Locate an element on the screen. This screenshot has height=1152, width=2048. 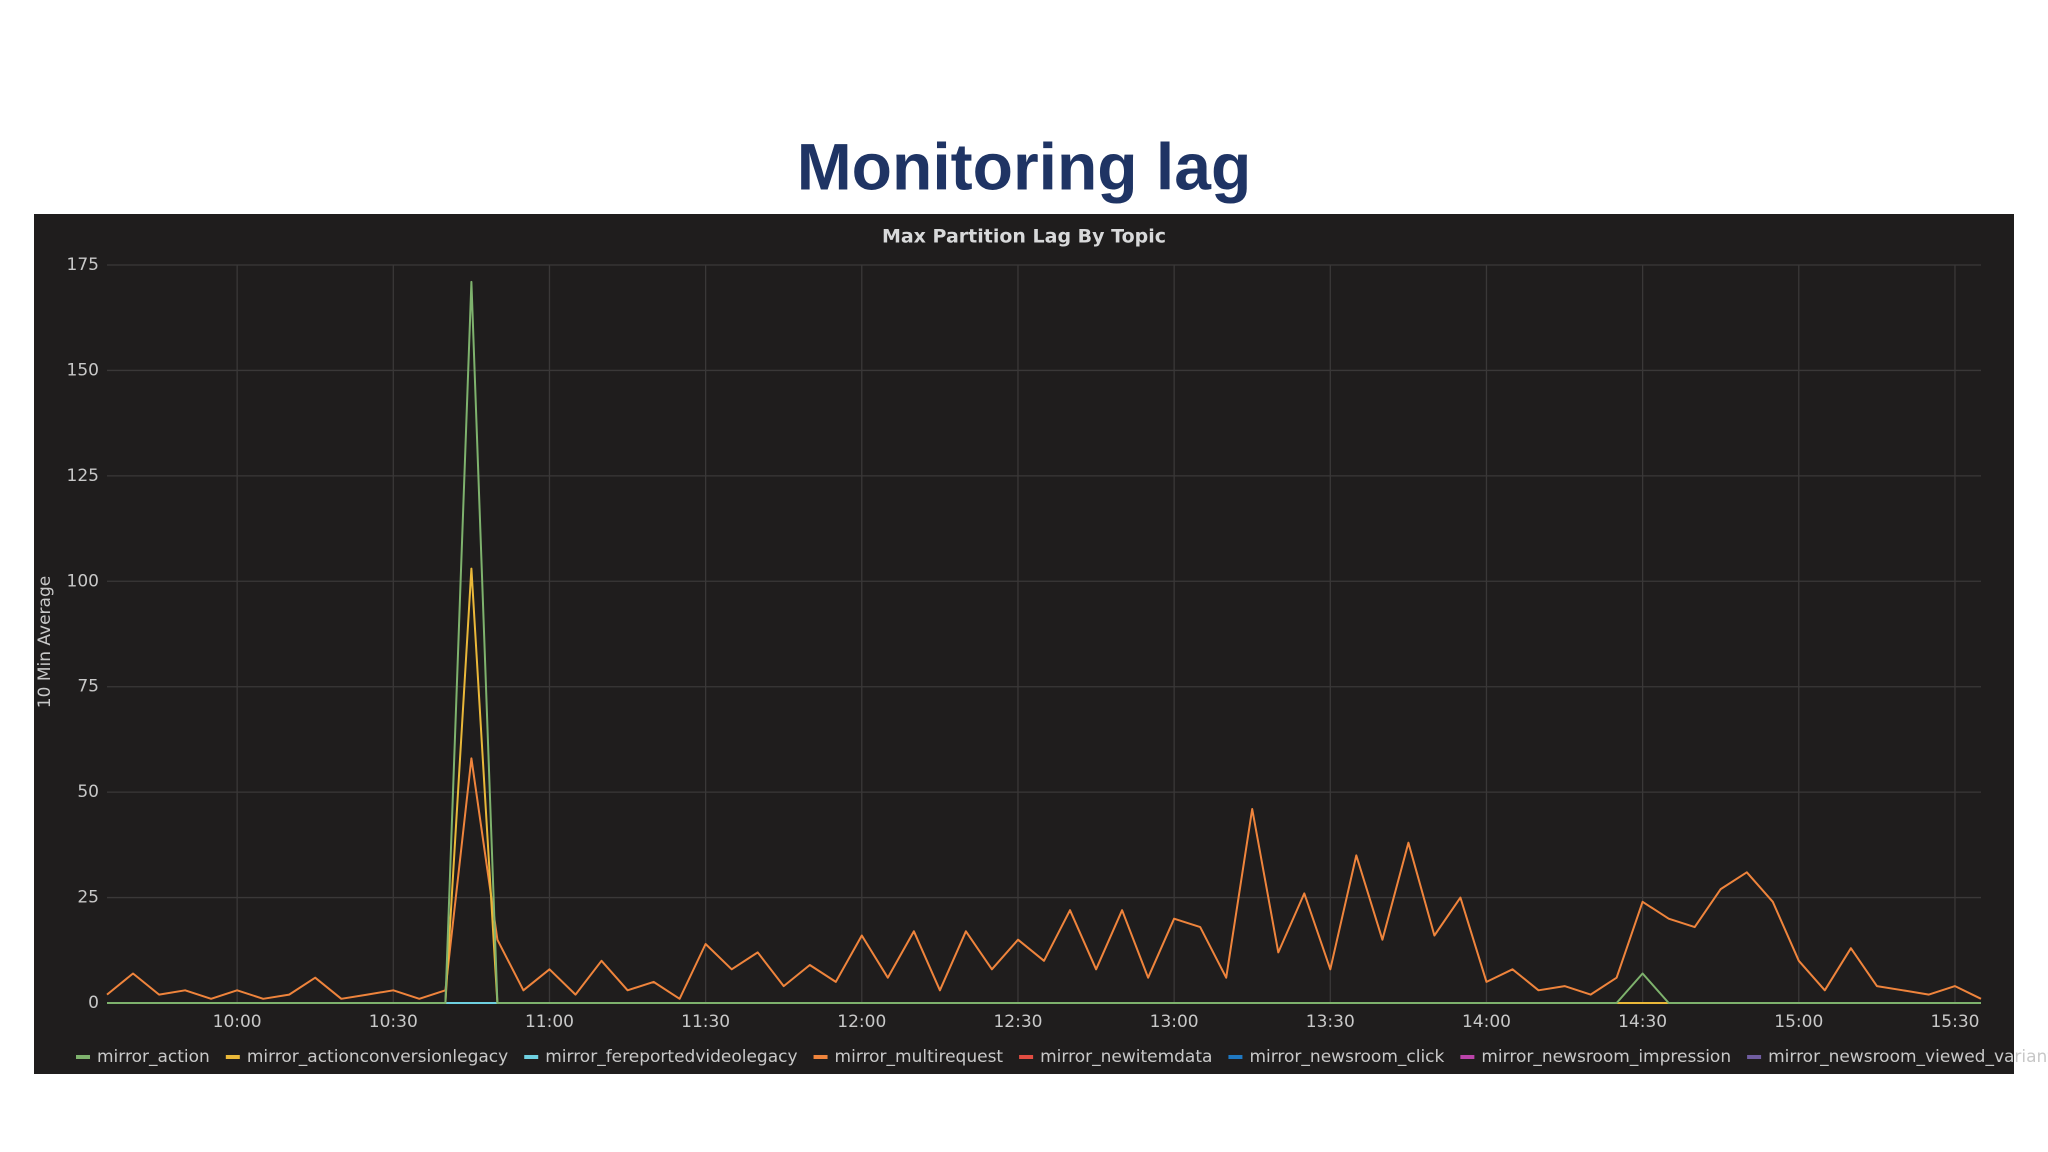
y-tick-label: 50 is located at coordinates (88, 792).